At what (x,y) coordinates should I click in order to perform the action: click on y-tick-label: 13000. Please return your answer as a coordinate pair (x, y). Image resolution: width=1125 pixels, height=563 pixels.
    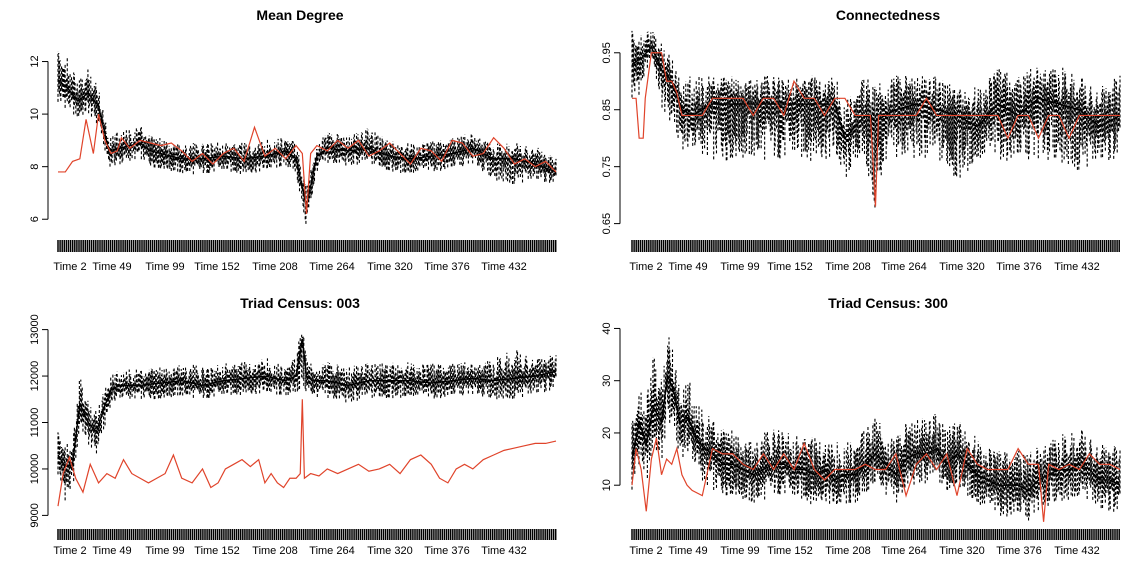
    Looking at the image, I should click on (35, 329).